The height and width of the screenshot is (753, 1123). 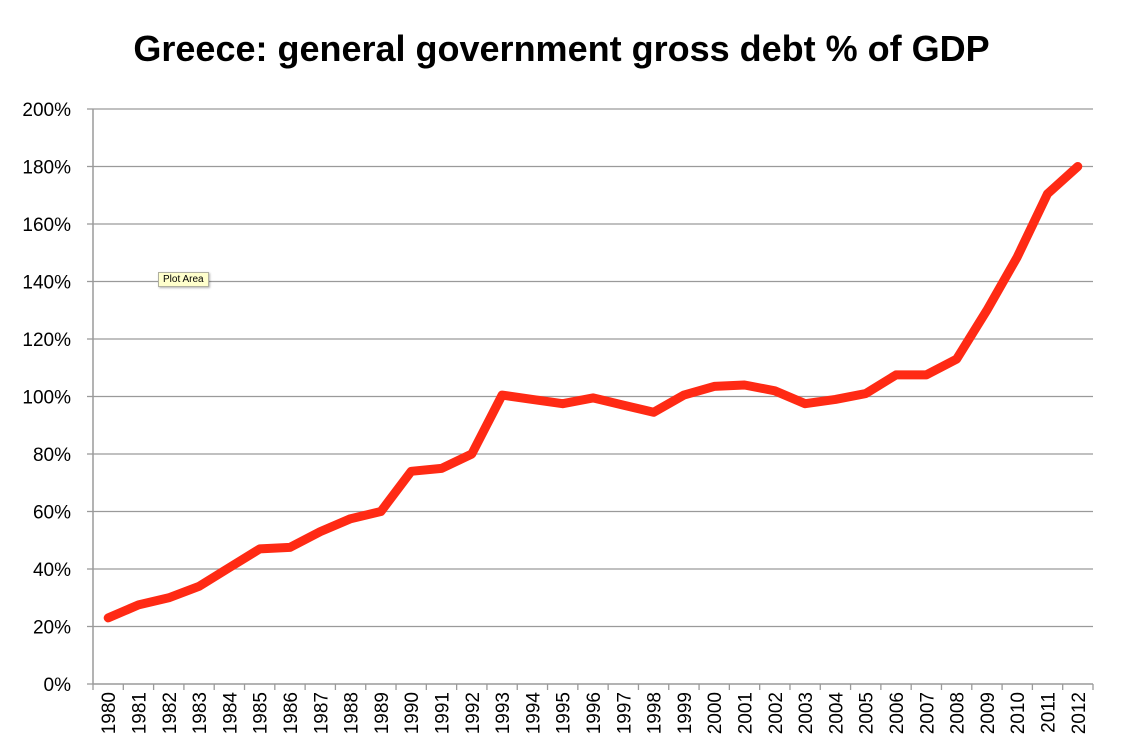 I want to click on x-tick-label: 2011, so click(x=1049, y=712).